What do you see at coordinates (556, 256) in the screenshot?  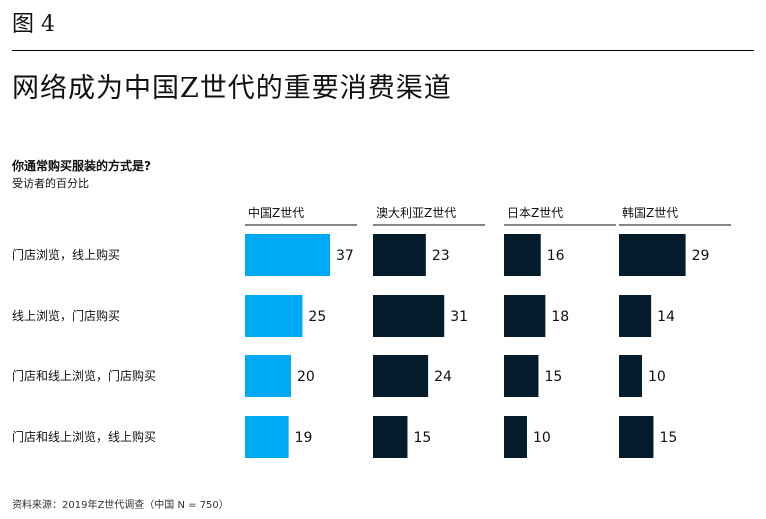 I see `data-label: 16` at bounding box center [556, 256].